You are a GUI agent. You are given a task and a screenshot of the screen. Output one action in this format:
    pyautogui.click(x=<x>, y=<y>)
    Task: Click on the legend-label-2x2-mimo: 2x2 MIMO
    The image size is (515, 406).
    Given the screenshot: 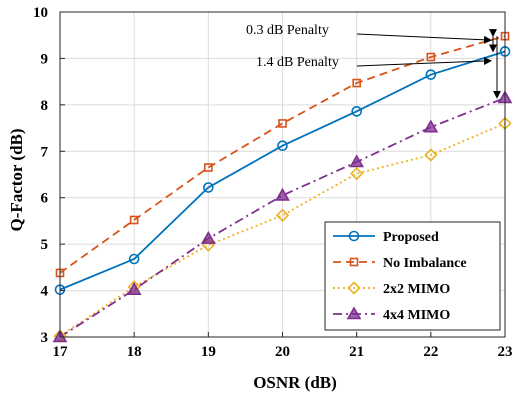 What is the action you would take?
    pyautogui.click(x=416, y=289)
    